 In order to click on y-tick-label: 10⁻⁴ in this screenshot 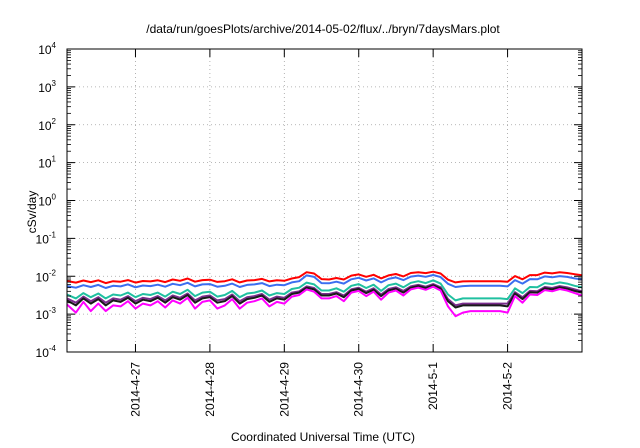, I will do `click(46, 352)`.